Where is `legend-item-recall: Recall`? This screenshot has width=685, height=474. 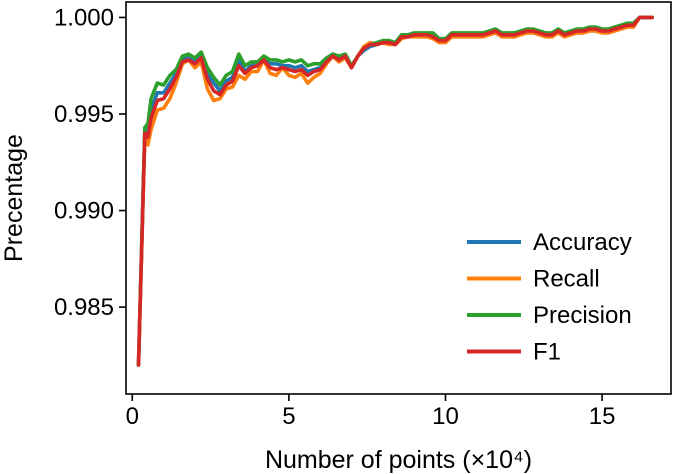
legend-item-recall: Recall is located at coordinates (533, 279).